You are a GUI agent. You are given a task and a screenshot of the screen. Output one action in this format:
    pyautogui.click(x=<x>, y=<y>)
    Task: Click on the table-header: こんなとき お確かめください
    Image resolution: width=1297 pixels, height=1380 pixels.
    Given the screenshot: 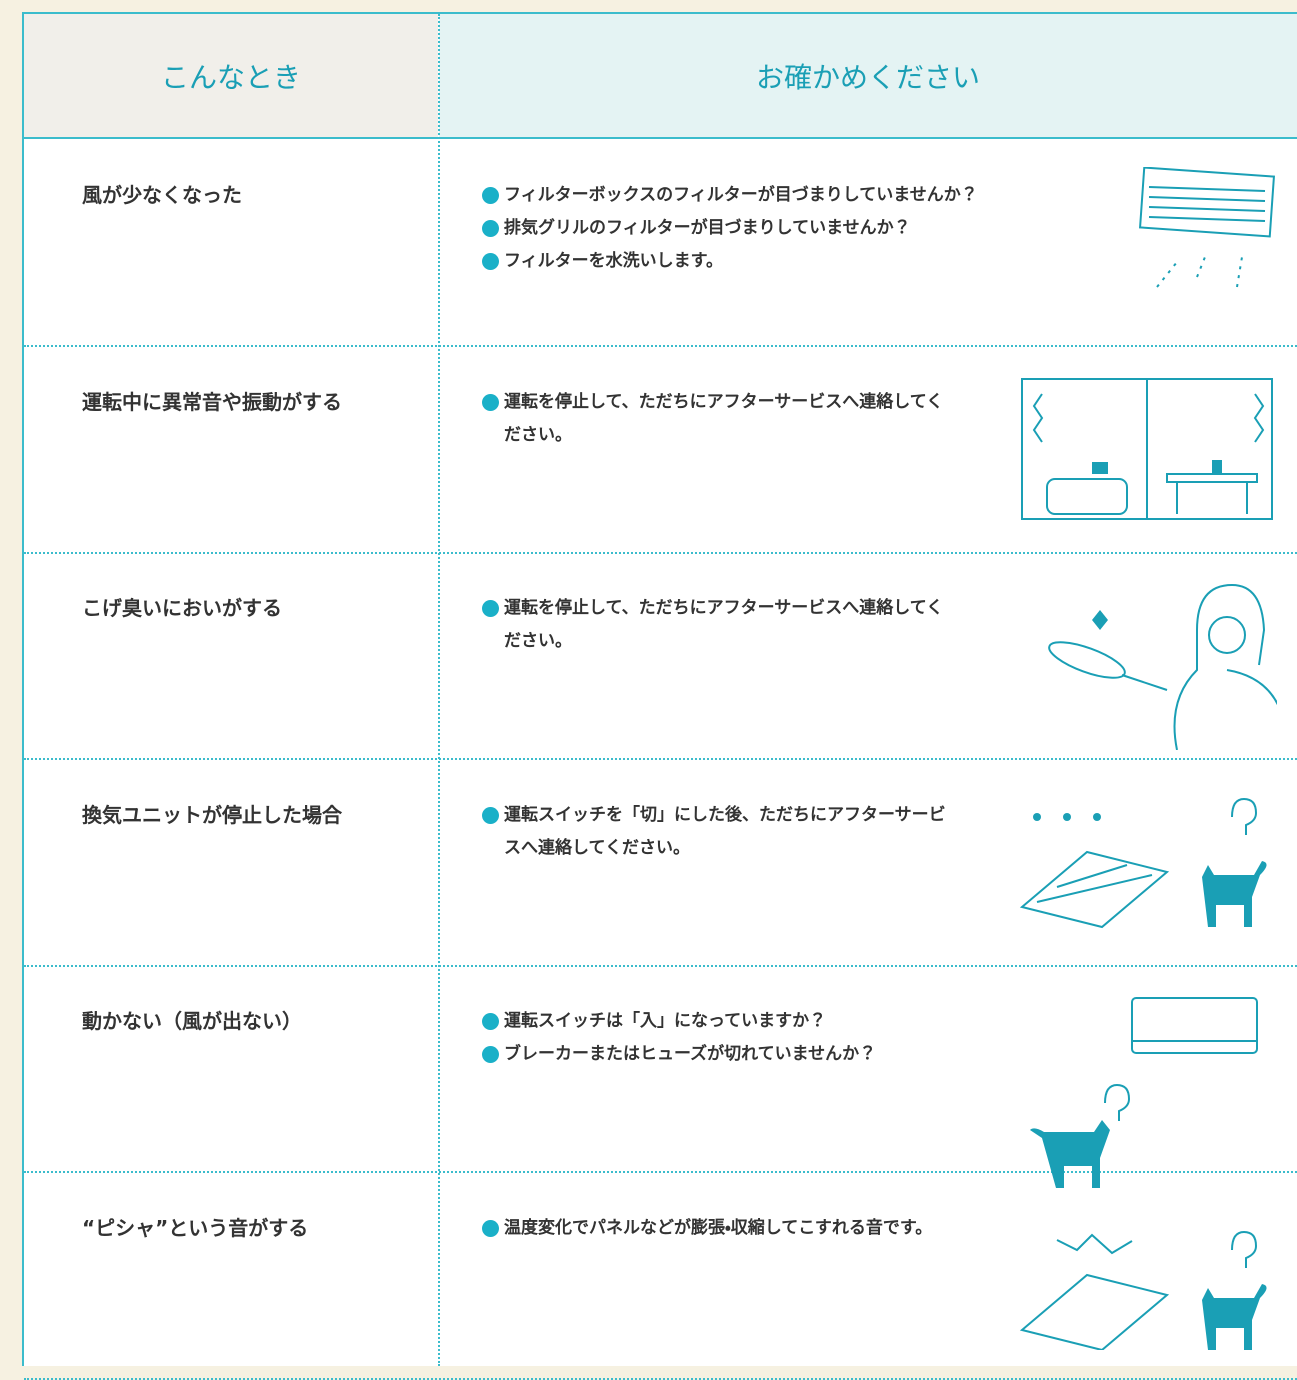 What is the action you would take?
    pyautogui.click(x=660, y=76)
    